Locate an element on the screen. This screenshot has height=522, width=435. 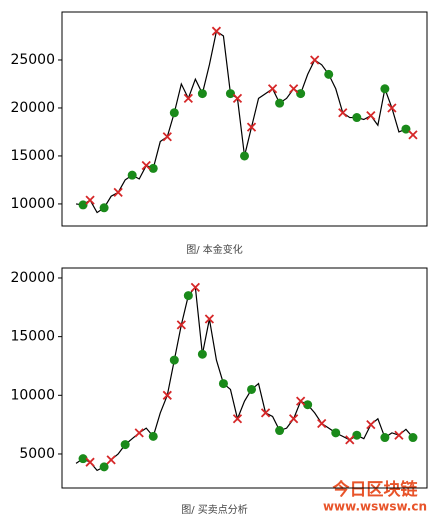
y-tick-label: 25000 is located at coordinates (32, 60).